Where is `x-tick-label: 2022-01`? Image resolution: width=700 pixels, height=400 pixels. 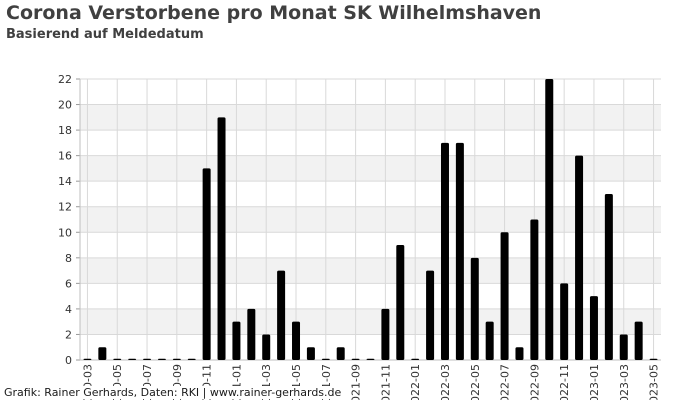
x-tick-label: 2022-01 is located at coordinates (415, 382).